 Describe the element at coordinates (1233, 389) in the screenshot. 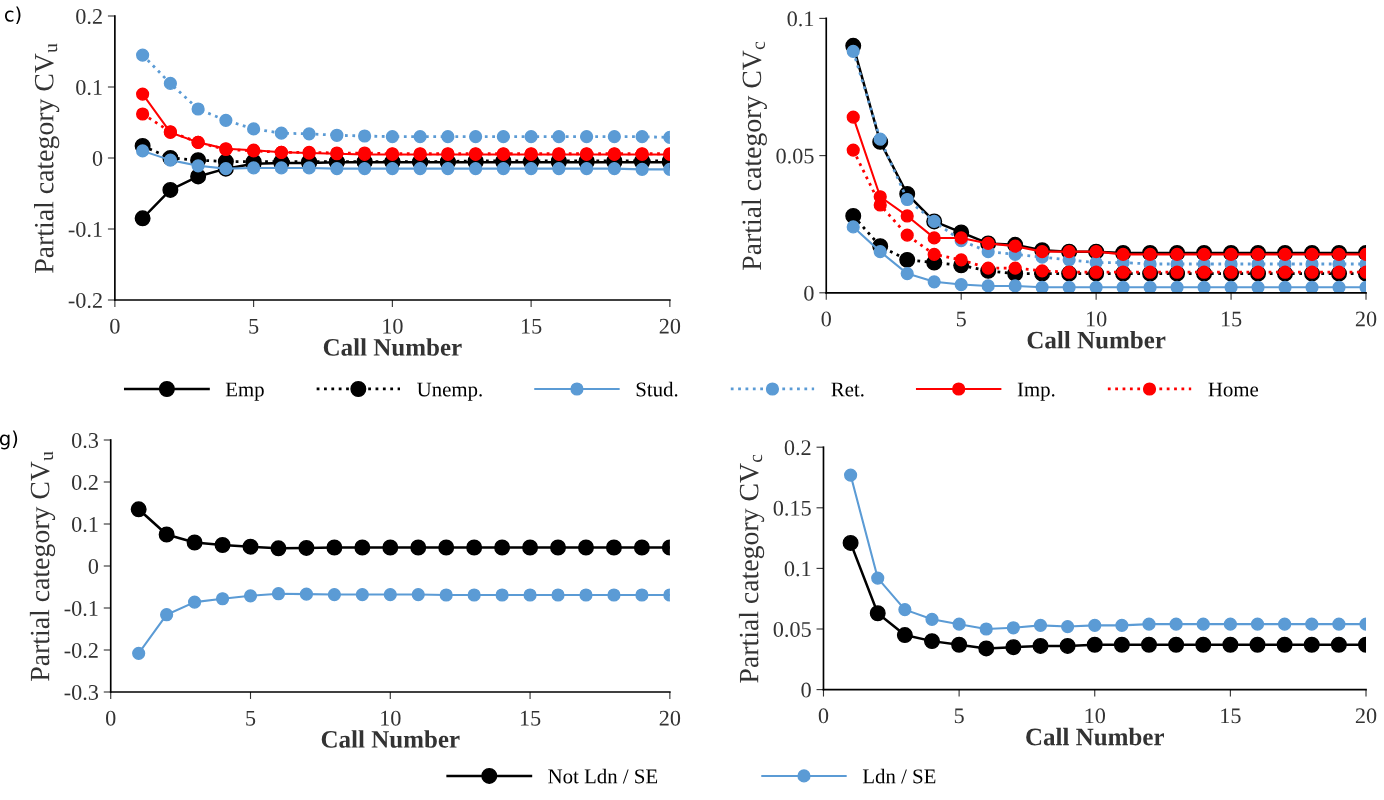

I see `legend-label: Home` at that location.